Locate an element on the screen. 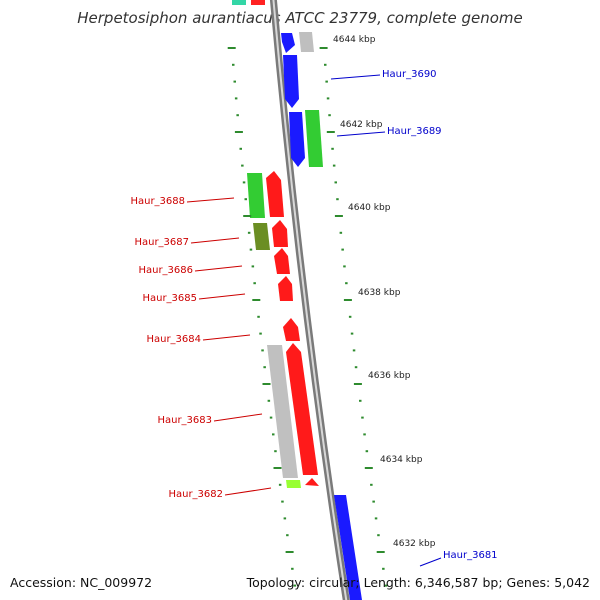 The height and width of the screenshot is (600, 600). gene-haur-3683-gray is located at coordinates (282, 411).